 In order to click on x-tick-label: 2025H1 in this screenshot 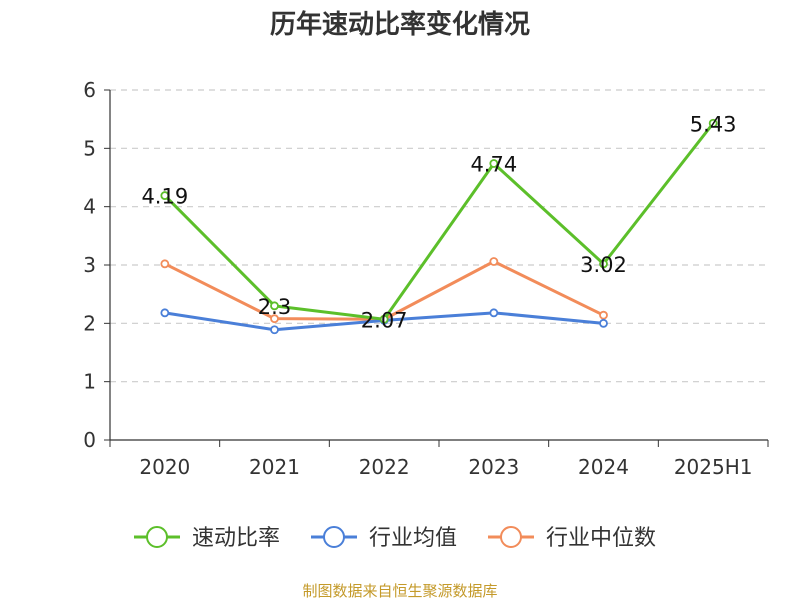, I will do `click(713, 467)`.